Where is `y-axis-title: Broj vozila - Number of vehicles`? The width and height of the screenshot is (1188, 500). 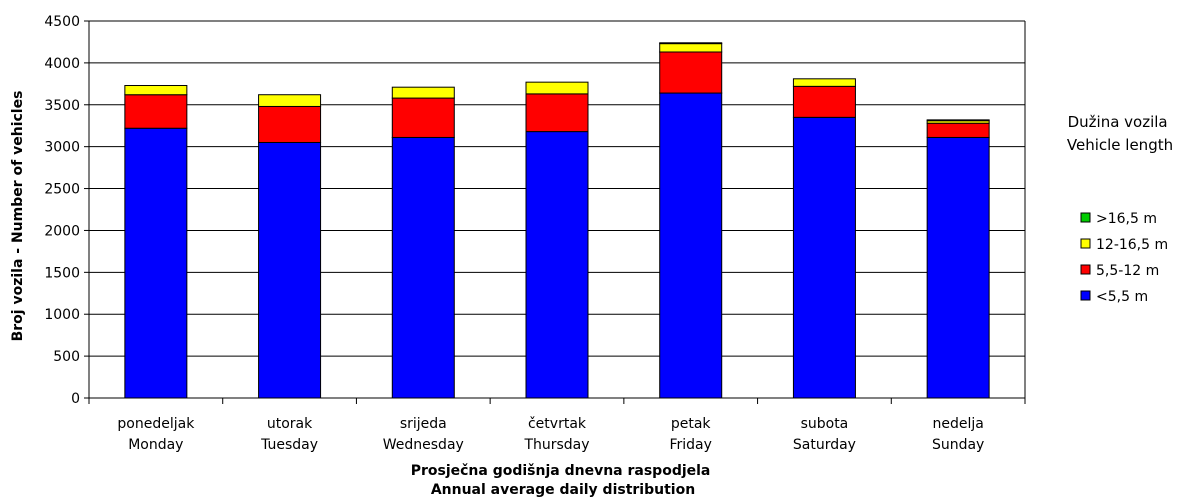
y-axis-title: Broj vozila - Number of vehicles is located at coordinates (18, 216).